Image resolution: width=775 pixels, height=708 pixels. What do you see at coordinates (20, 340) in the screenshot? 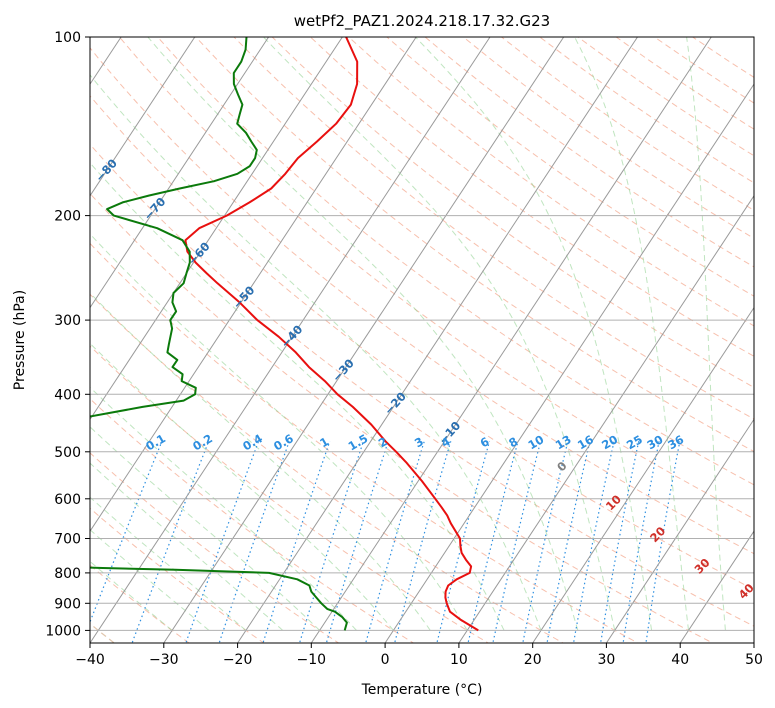
I see `y-axis-label: Pressure (hPa)` at bounding box center [20, 340].